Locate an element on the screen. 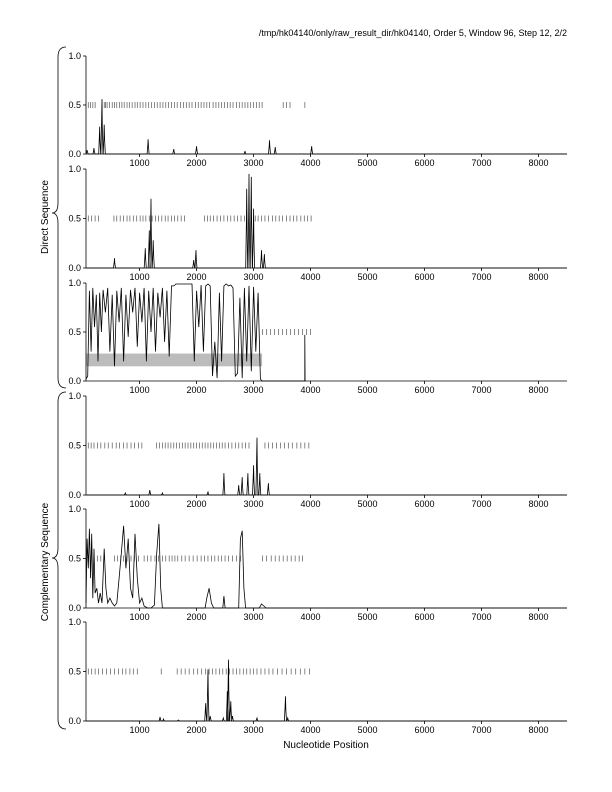 The width and height of the screenshot is (612, 792). panel-2-x-tick-label: 3000 is located at coordinates (254, 277).